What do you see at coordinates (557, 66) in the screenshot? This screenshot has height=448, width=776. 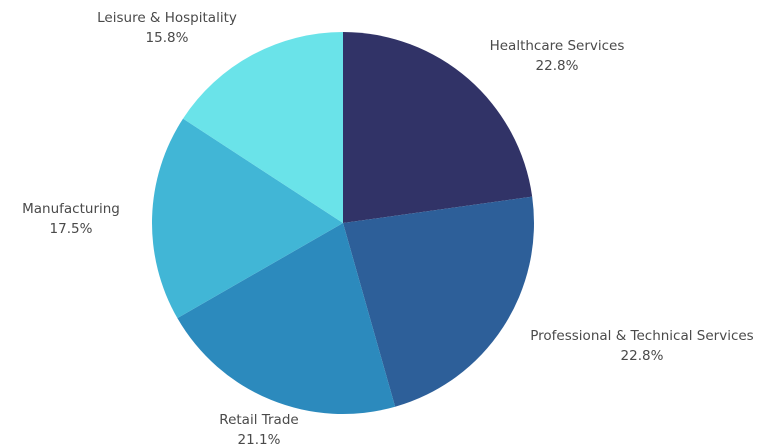 I see `slice-value-healthcare-services: 22.8%` at bounding box center [557, 66].